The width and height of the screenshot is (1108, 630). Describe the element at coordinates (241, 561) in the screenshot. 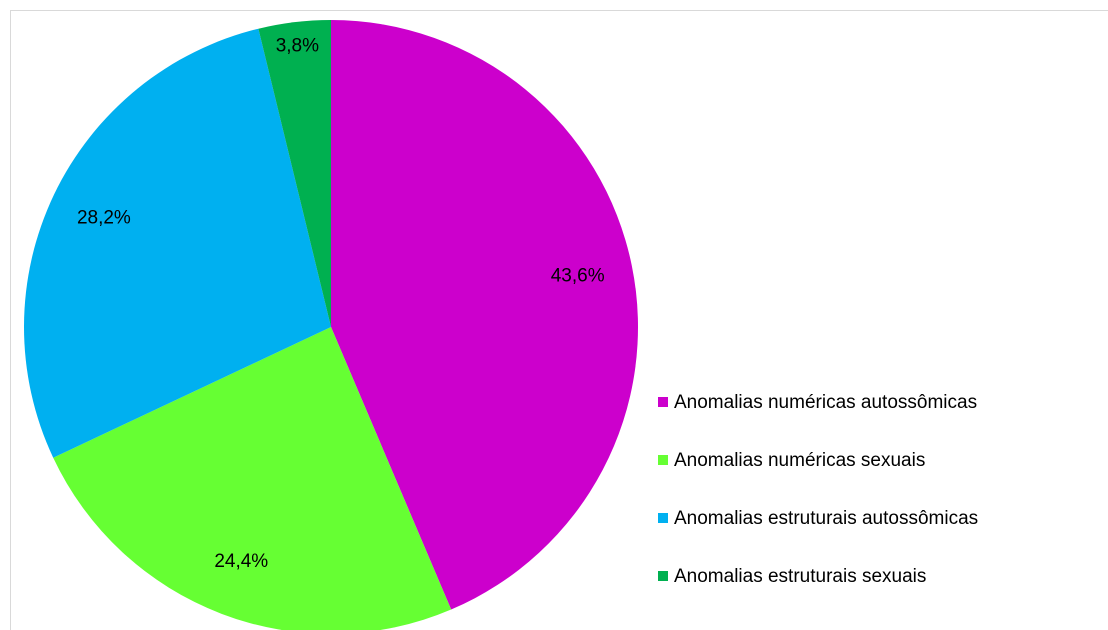

I see `data-label: 24,4%` at that location.